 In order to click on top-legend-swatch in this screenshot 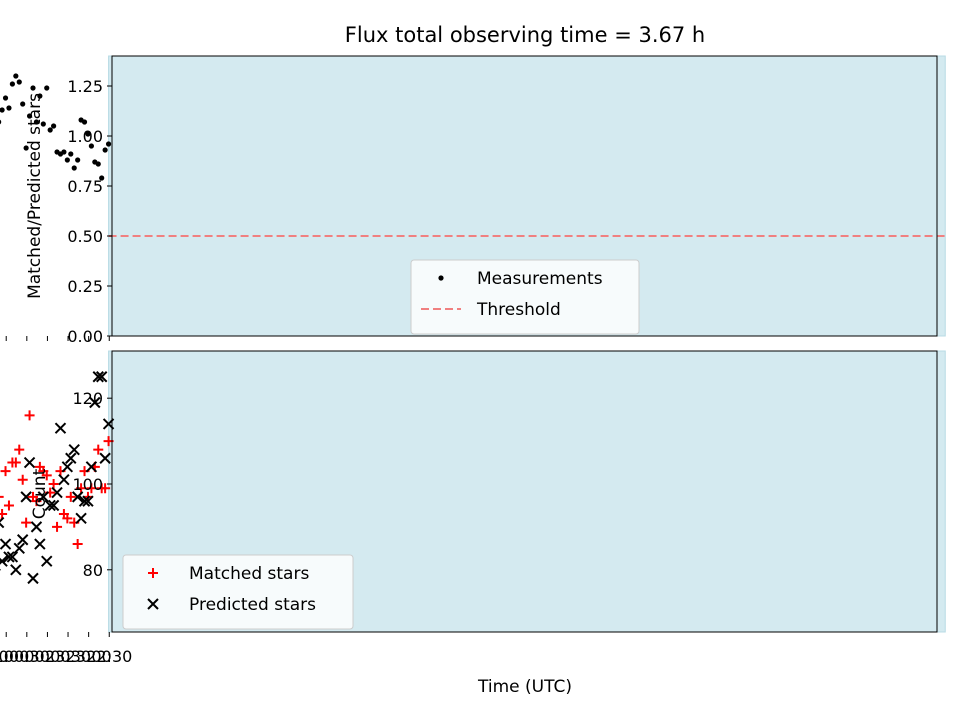, I will do `click(441, 278)`.